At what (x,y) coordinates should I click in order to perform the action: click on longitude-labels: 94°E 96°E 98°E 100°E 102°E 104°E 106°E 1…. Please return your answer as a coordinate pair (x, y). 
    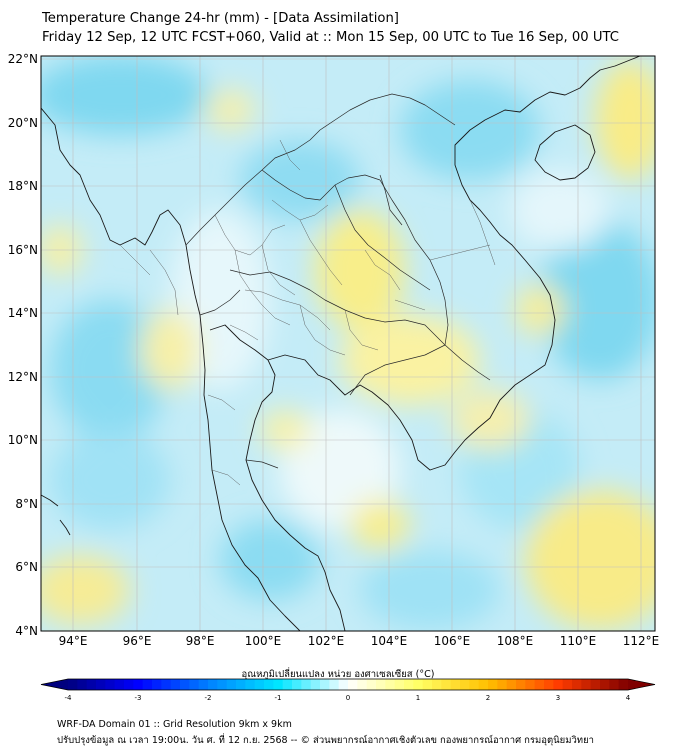
    Looking at the image, I should click on (359, 641).